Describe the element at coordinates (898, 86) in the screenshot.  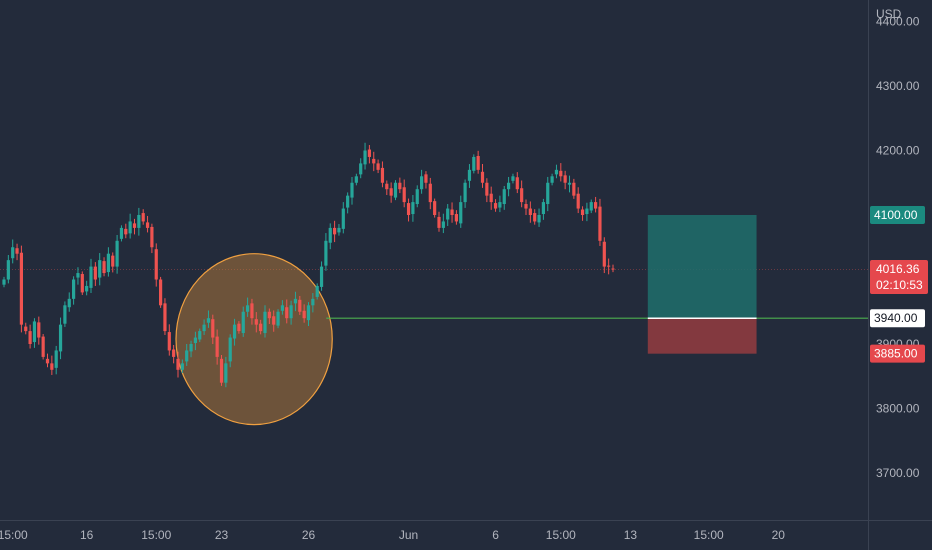
I see `price-tick-label: 4300.00` at that location.